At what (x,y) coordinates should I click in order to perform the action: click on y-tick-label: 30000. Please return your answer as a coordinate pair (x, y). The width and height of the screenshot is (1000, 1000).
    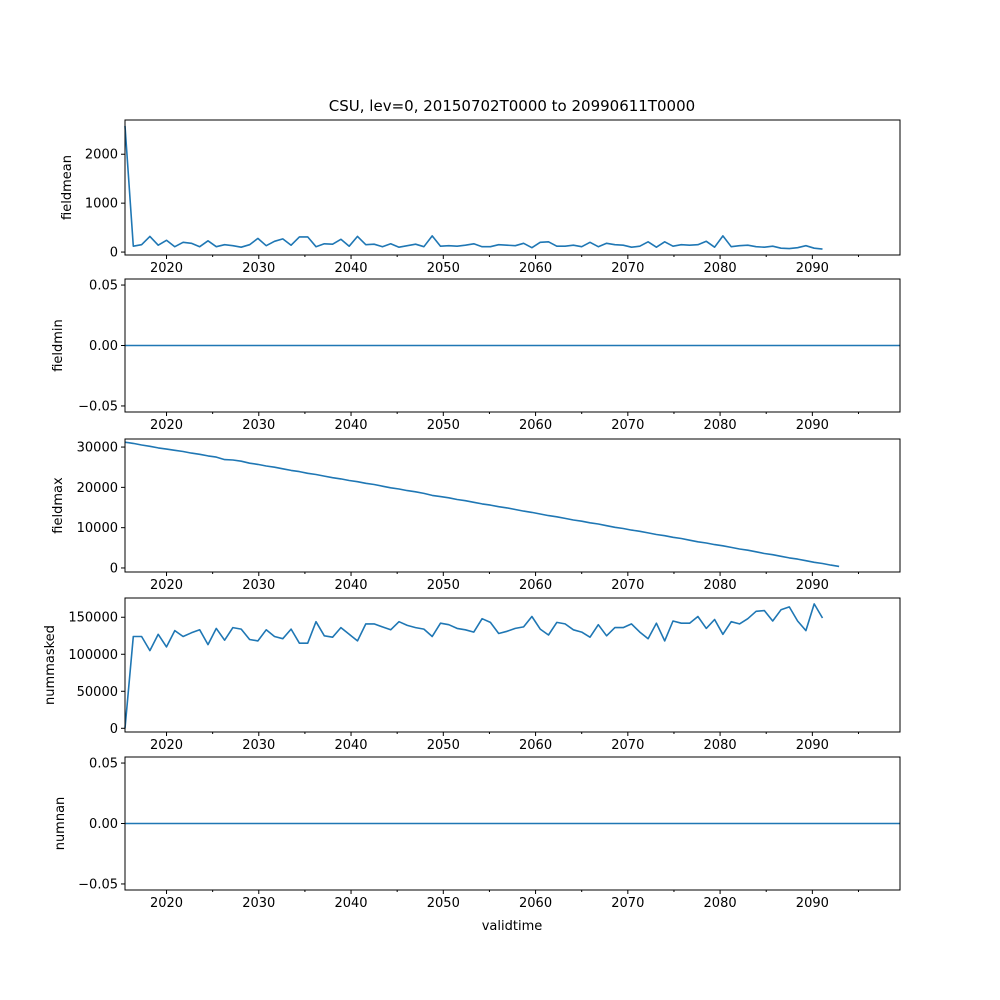
    Looking at the image, I should click on (97, 448).